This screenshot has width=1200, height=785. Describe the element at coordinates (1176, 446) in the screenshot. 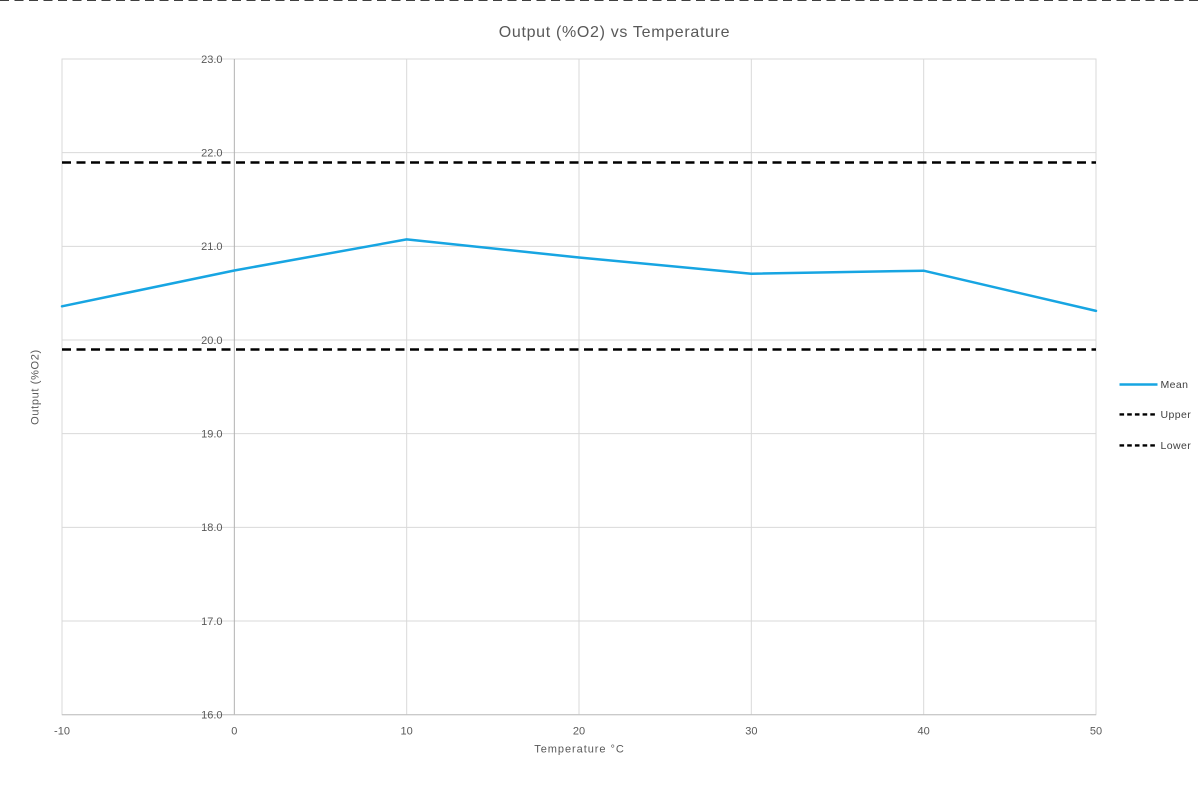

I see `svg-text: Lower` at that location.